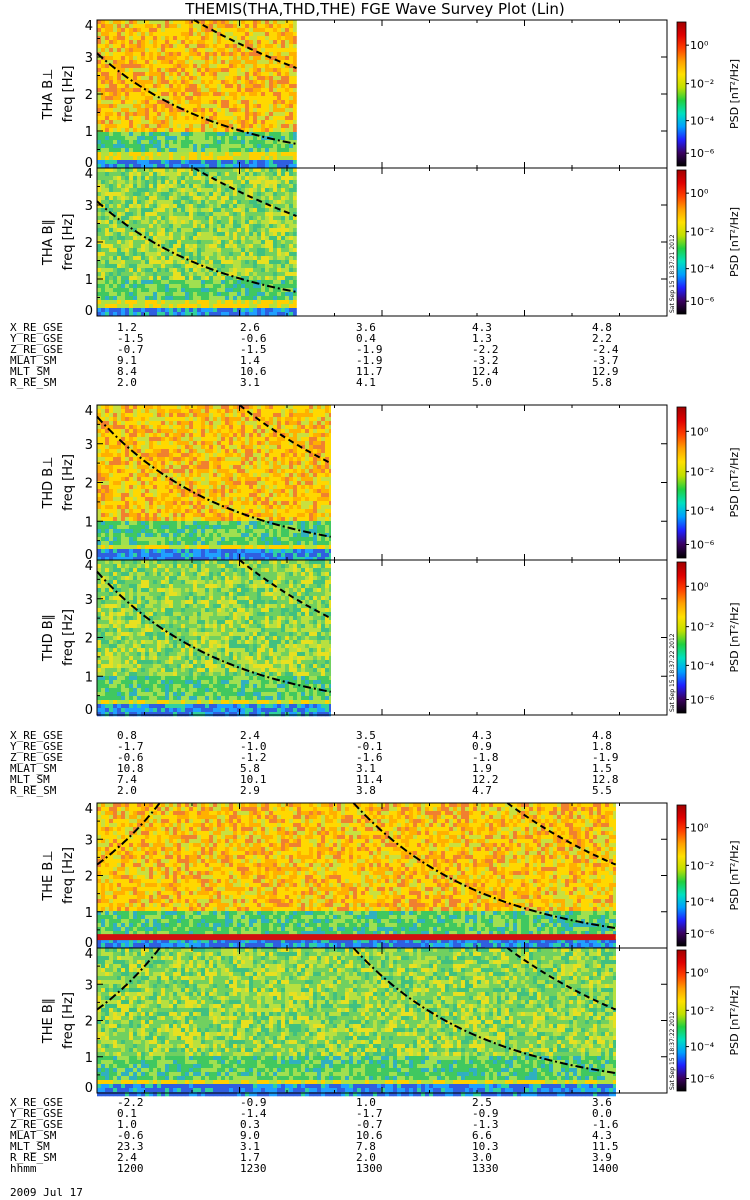 This screenshot has height=1200, width=750. Describe the element at coordinates (253, 1113) in the screenshot. I see `ephemeris-value: -1.4` at that location.